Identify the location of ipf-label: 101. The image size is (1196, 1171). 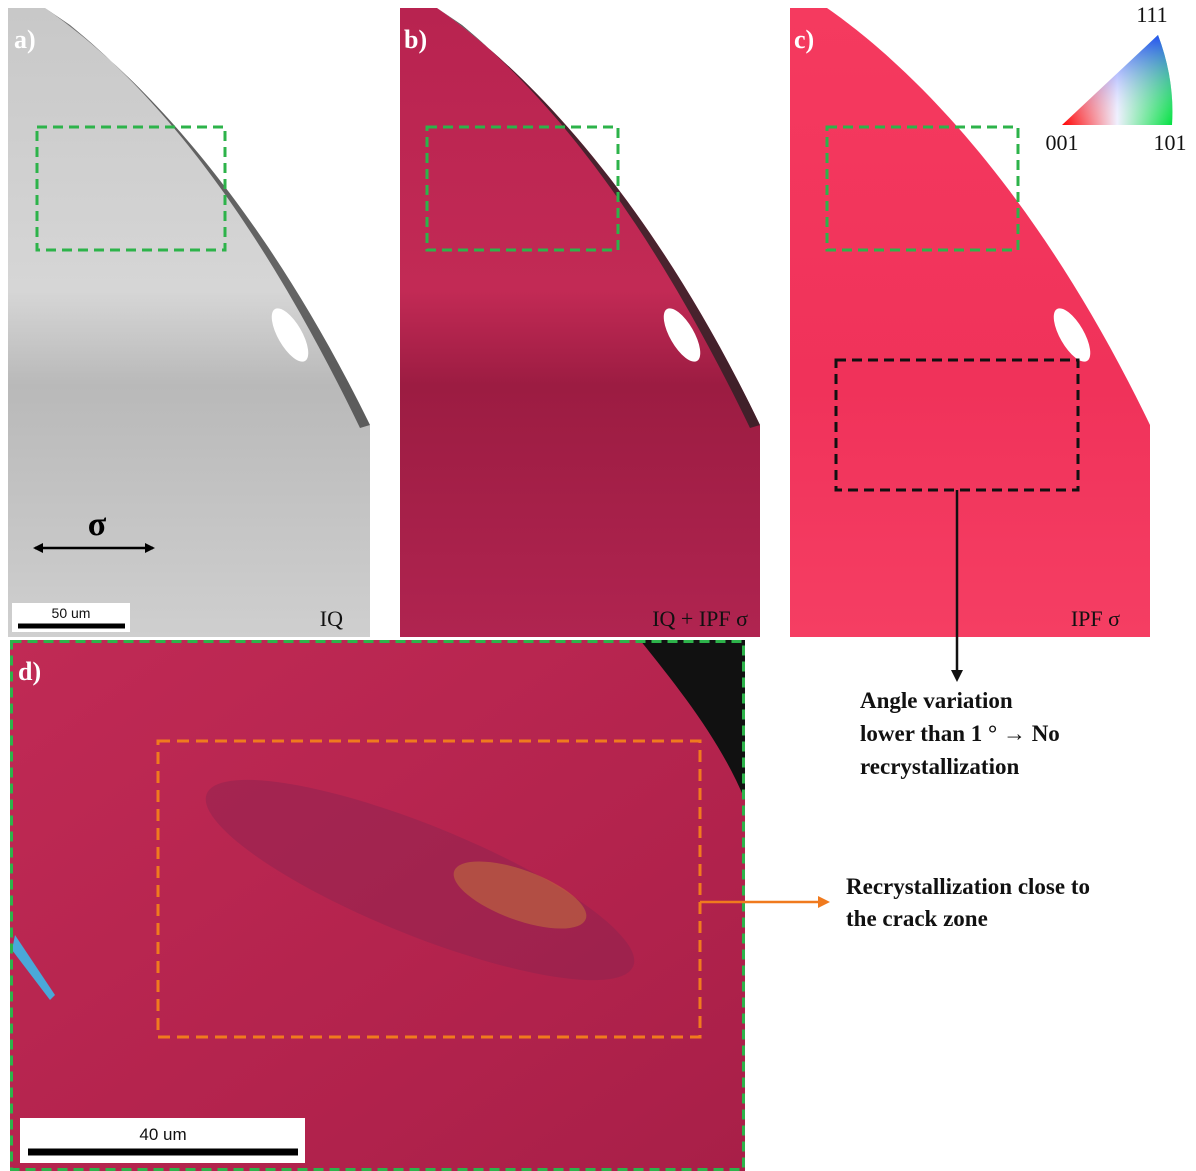
(1170, 142).